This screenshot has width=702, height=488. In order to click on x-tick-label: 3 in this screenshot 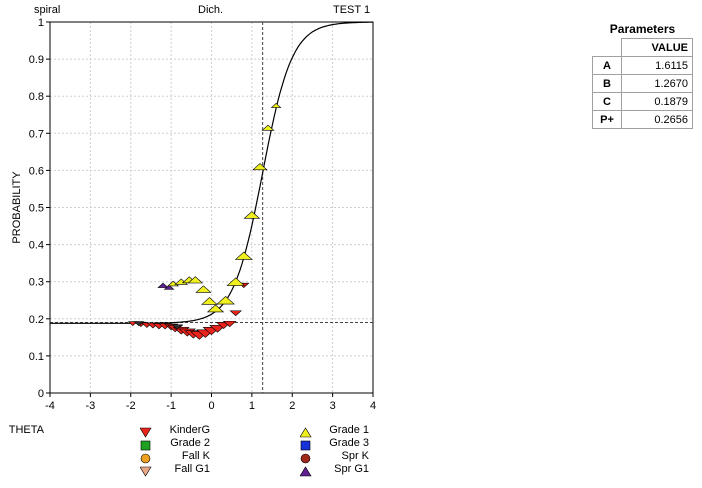, I will do `click(333, 406)`.